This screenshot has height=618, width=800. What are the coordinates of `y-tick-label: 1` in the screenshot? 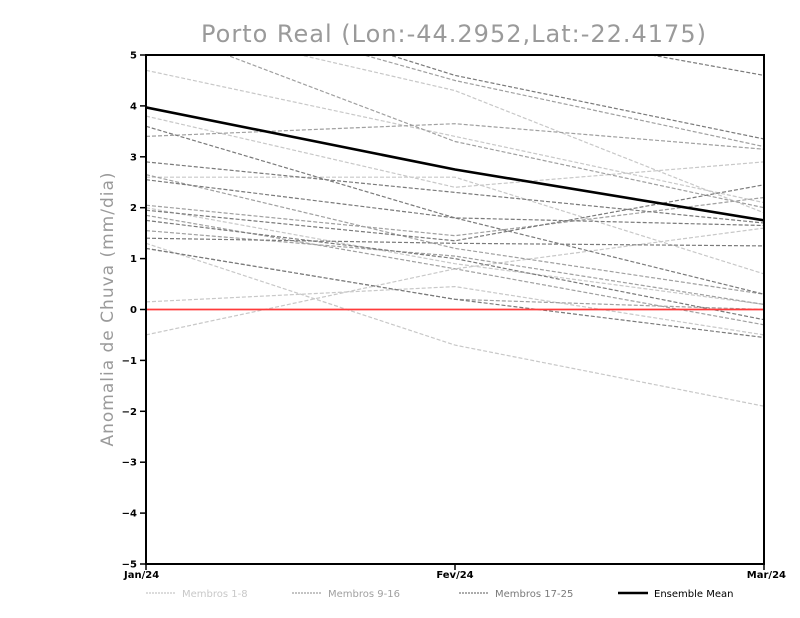 It's located at (133, 259).